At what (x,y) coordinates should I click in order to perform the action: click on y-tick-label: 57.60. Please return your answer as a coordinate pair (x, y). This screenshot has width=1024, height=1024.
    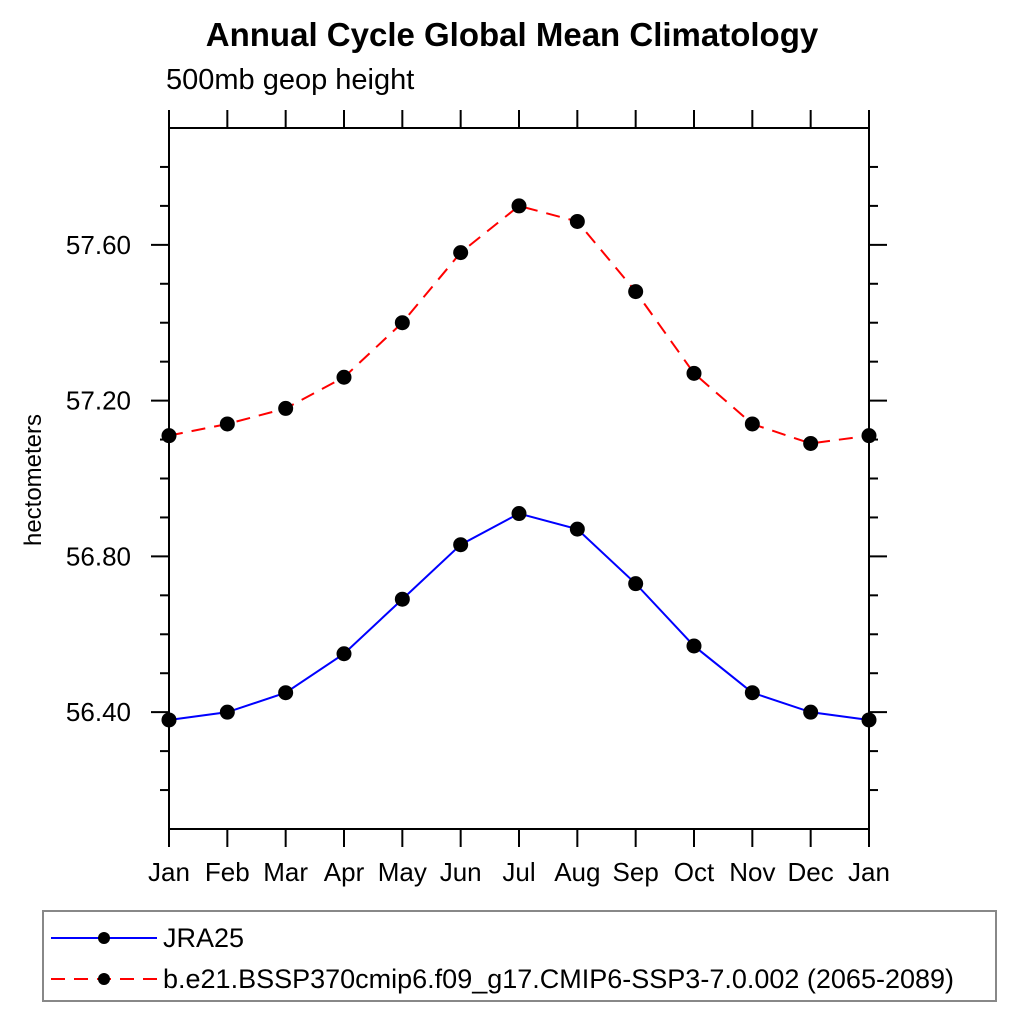
    Looking at the image, I should click on (98, 245).